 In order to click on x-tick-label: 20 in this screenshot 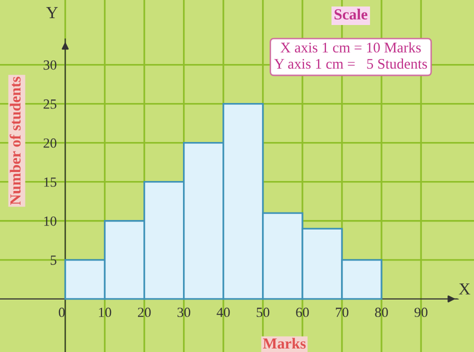, I will do `click(144, 313)`.